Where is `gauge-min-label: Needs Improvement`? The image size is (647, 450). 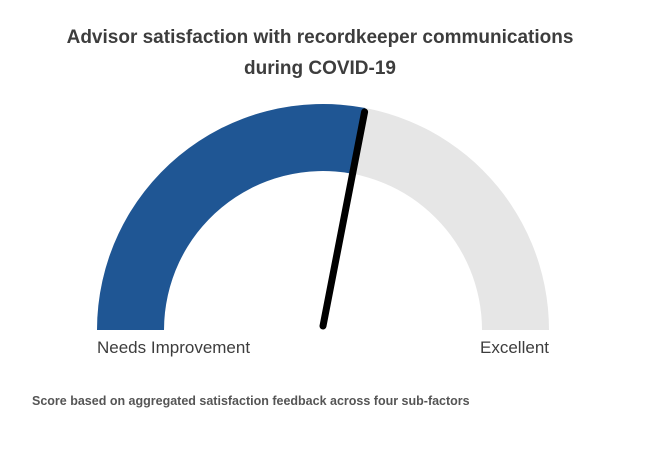
gauge-min-label: Needs Improvement is located at coordinates (173, 347).